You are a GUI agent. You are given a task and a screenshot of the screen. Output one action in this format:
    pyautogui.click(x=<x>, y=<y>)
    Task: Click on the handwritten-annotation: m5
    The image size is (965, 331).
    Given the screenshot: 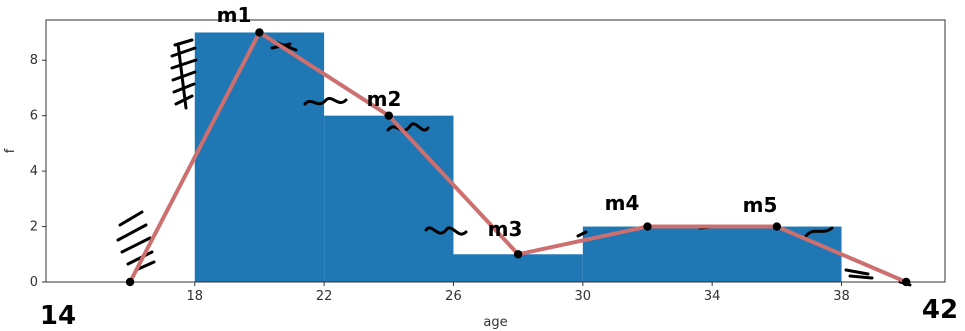 What is the action you would take?
    pyautogui.click(x=760, y=205)
    